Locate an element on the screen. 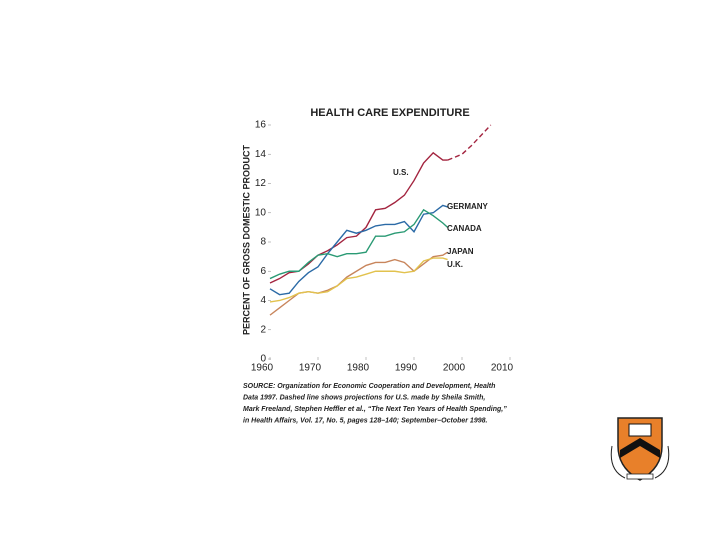  y-tick-label: 2 is located at coordinates (263, 329).